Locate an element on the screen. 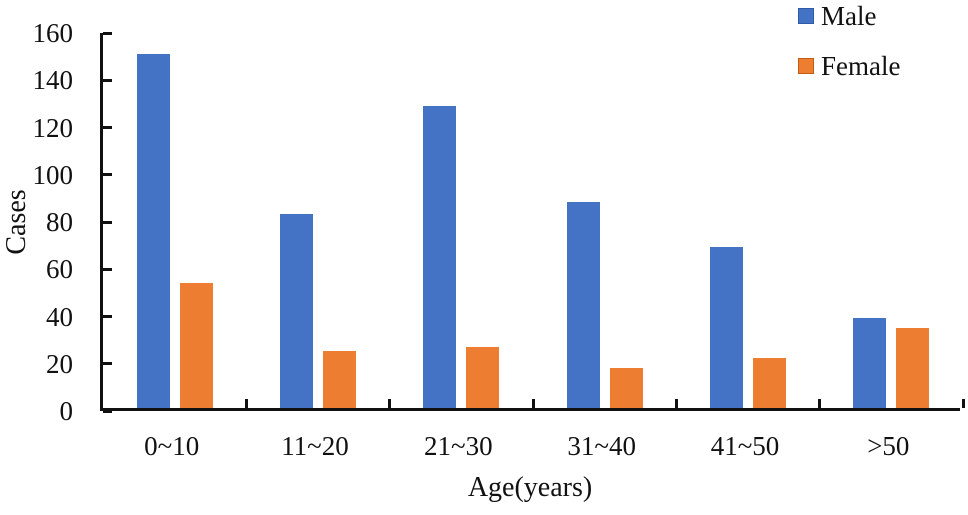 Image resolution: width=968 pixels, height=515 pixels. x-tick-label: 41~50 is located at coordinates (745, 446).